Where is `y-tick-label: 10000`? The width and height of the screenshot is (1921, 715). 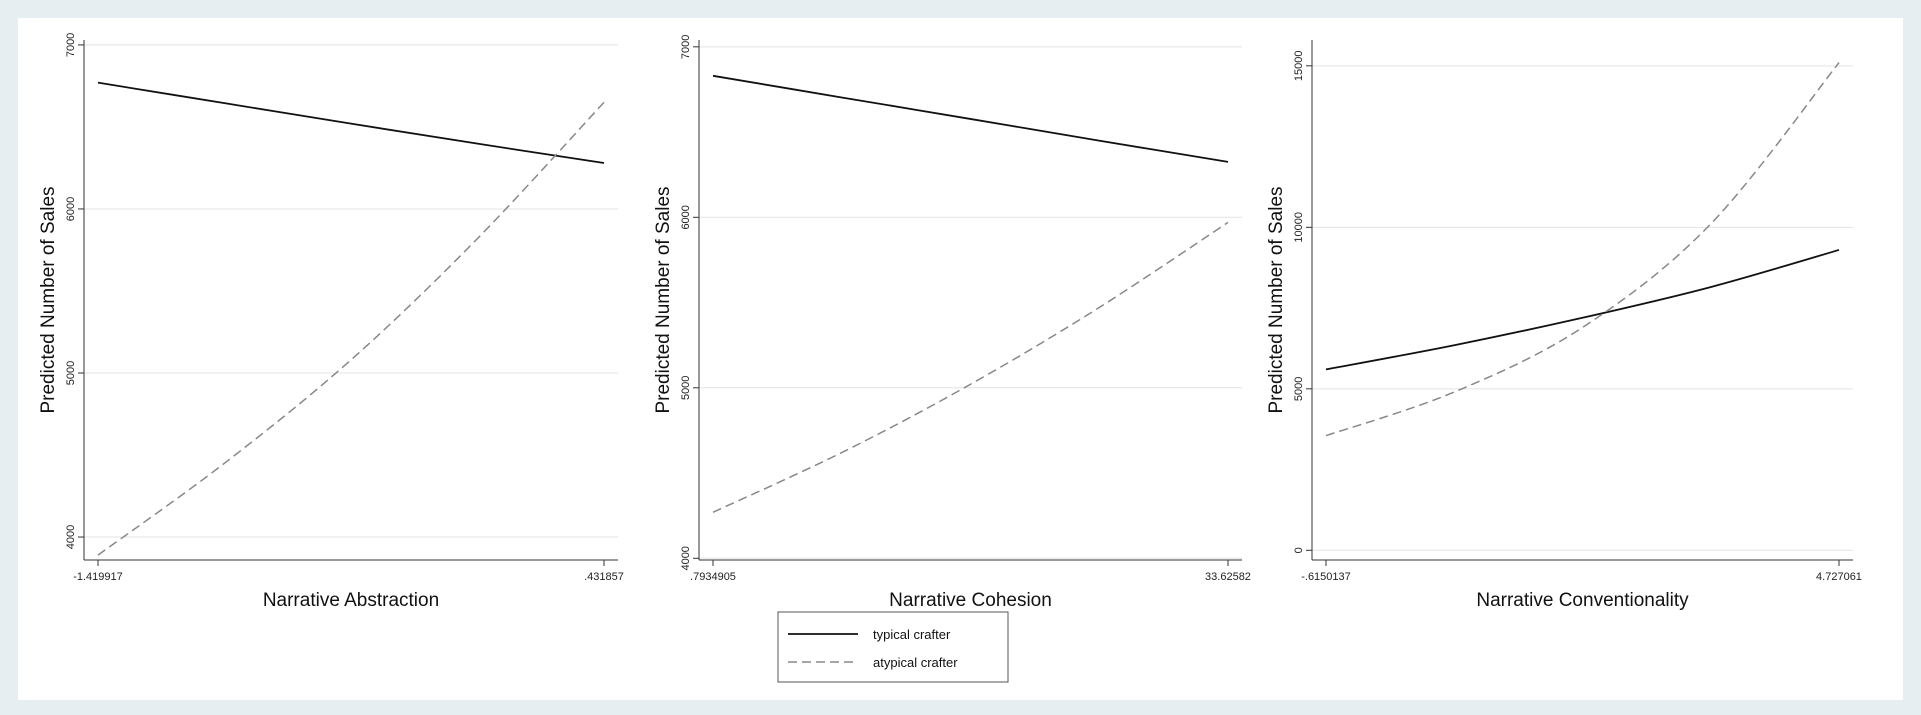
y-tick-label: 10000 is located at coordinates (1299, 227).